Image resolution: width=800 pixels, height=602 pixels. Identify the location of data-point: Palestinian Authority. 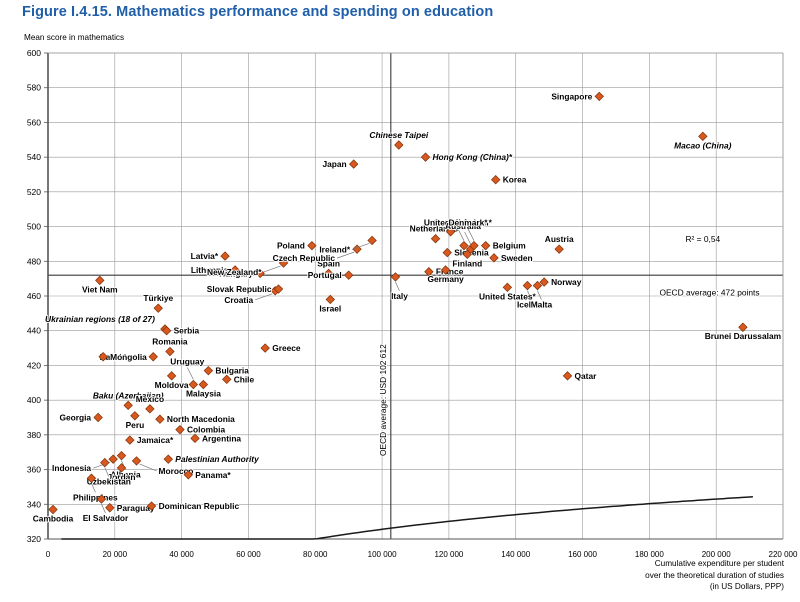
(211, 459).